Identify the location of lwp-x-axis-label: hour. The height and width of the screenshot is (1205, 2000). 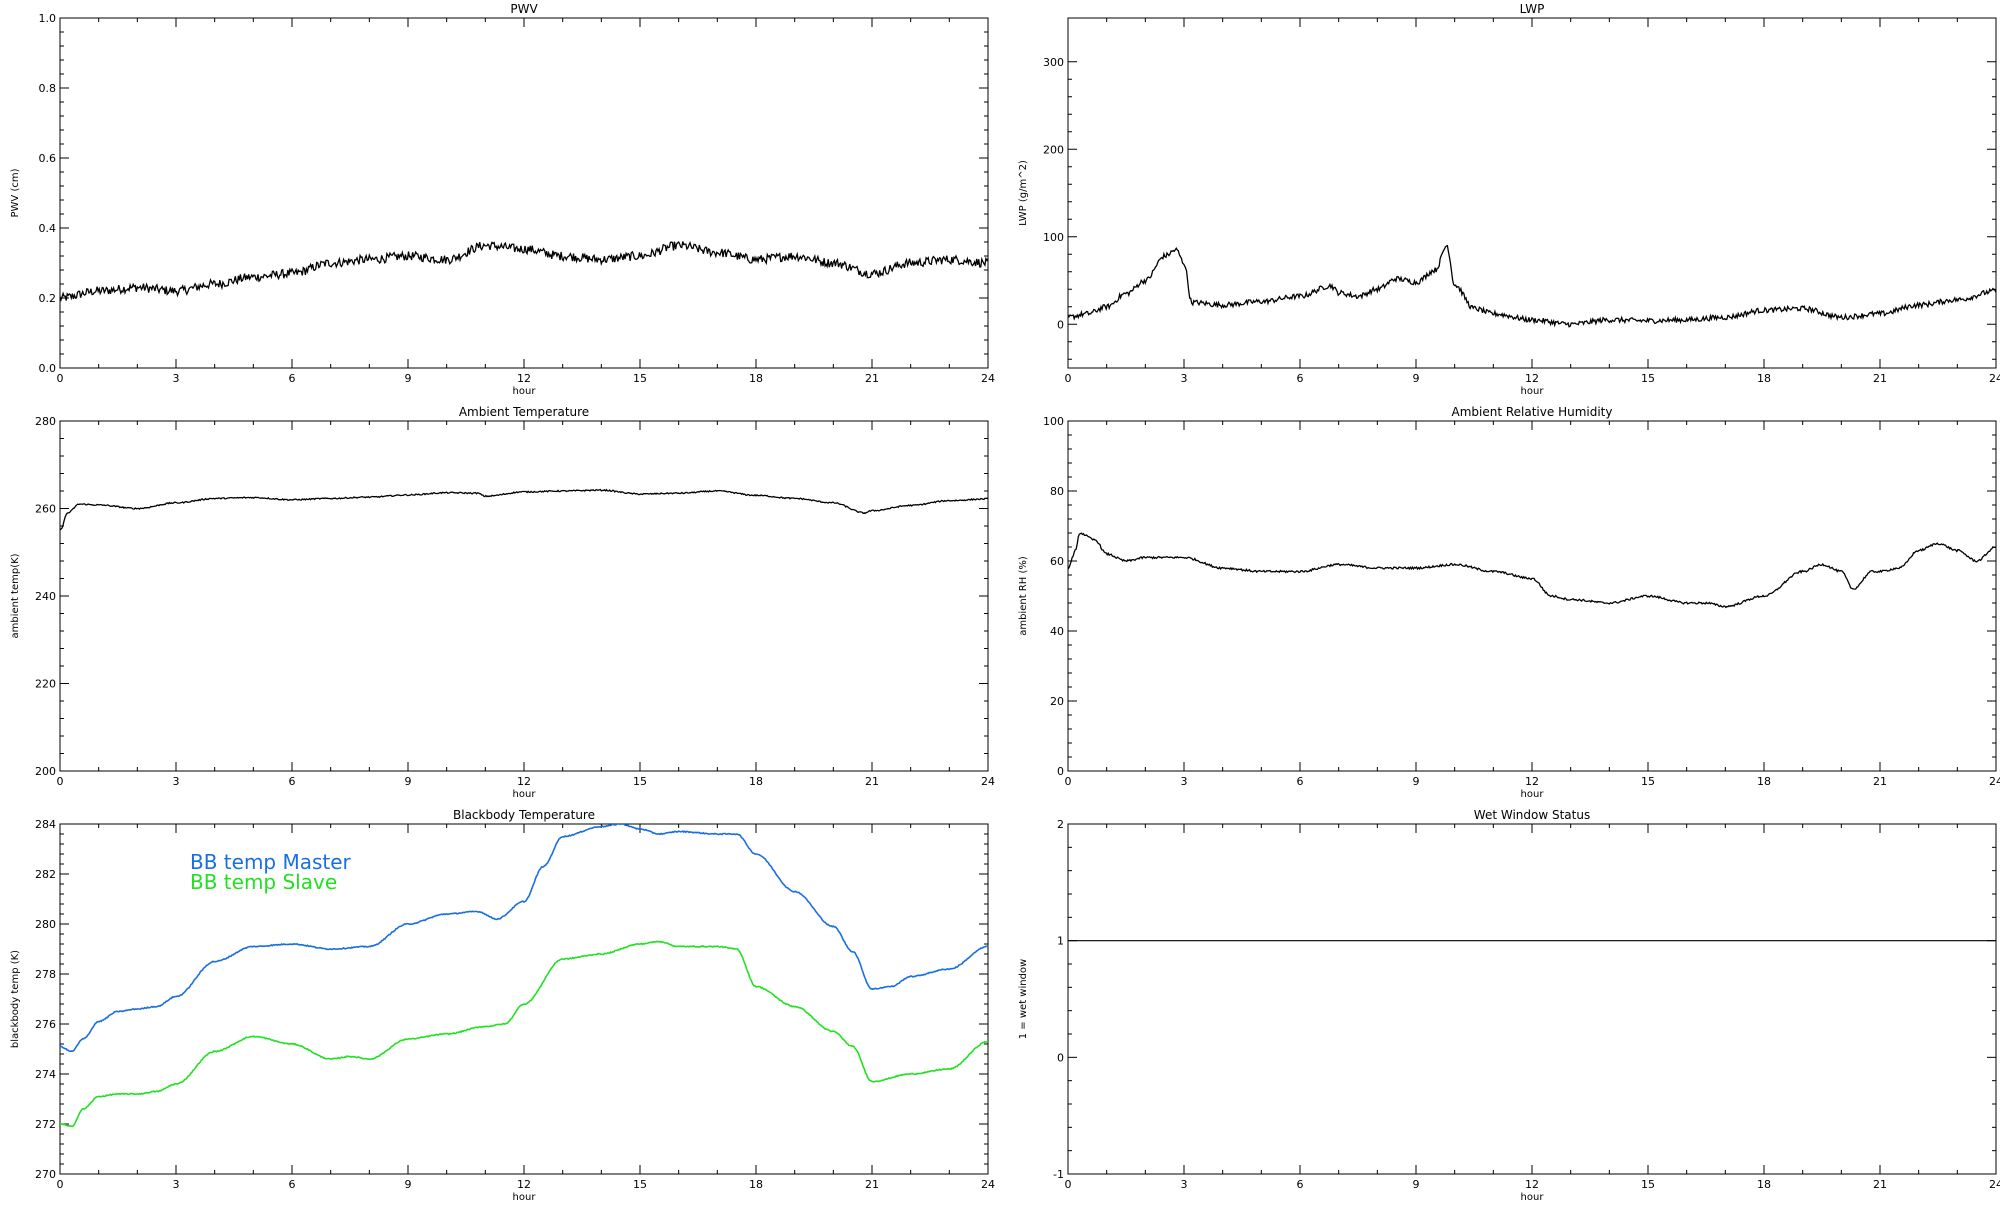
(1533, 391).